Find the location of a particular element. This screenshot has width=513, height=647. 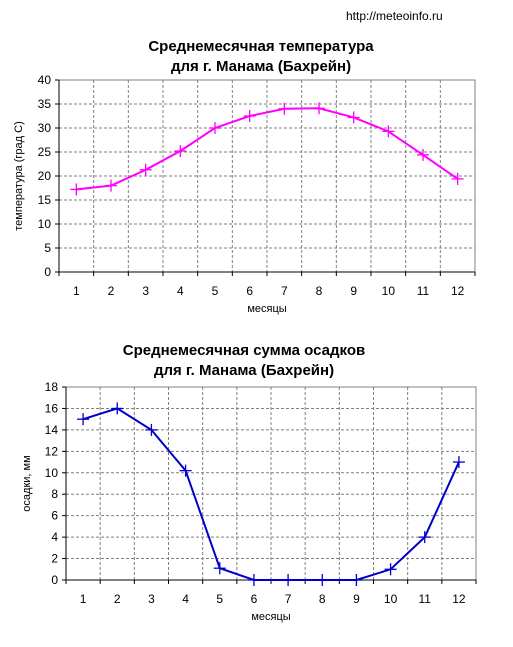

y-tick-label: 12 is located at coordinates (52, 451).